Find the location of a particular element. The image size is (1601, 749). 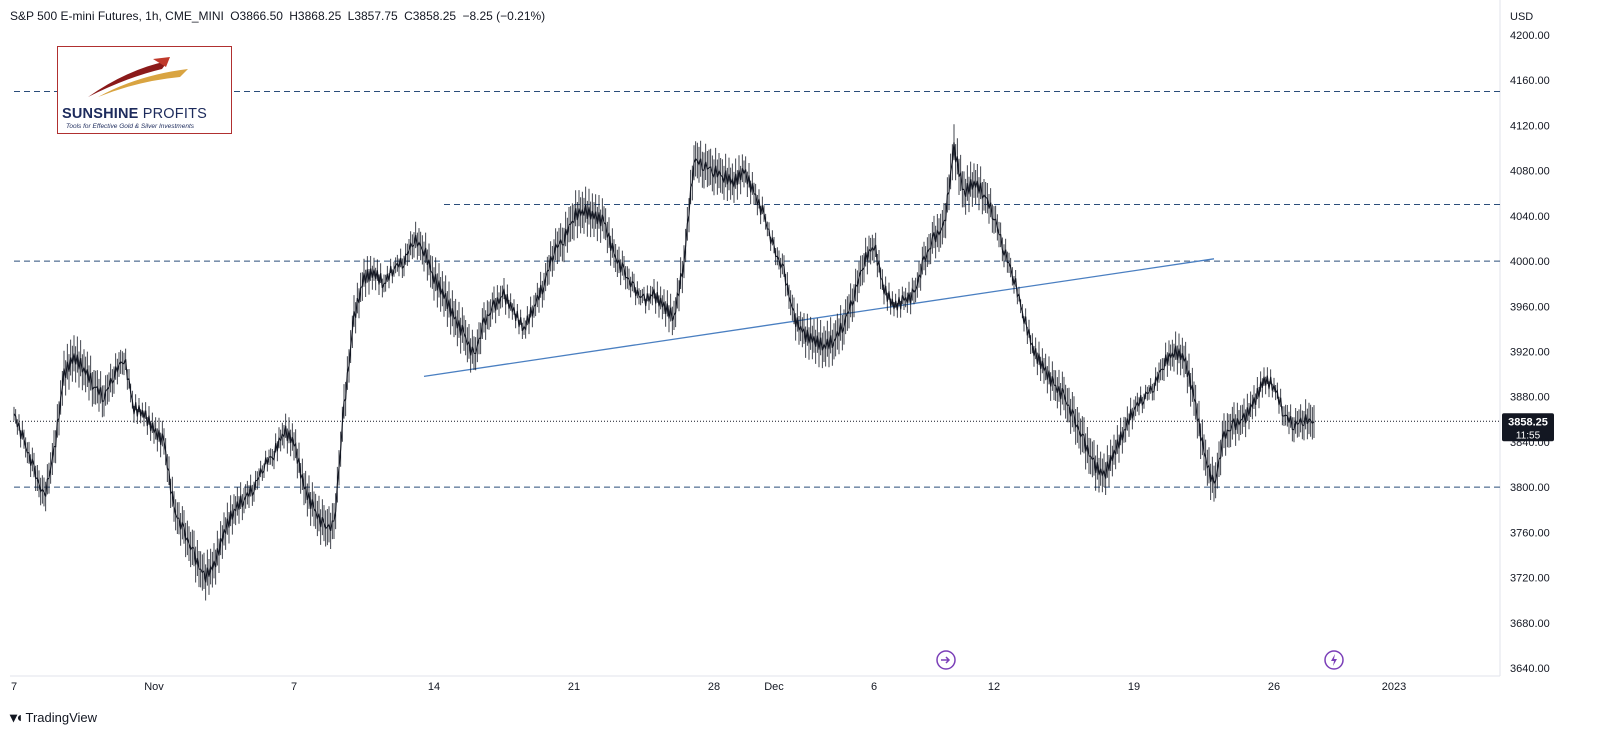

currency-label: USD is located at coordinates (1522, 17).